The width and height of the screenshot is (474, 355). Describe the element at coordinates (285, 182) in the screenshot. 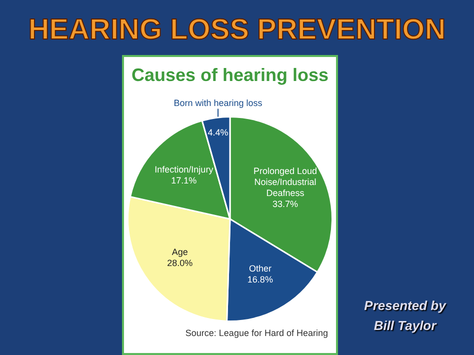

I see `slice-label: Prolonged Loud Noise/Industrial Deafness` at that location.